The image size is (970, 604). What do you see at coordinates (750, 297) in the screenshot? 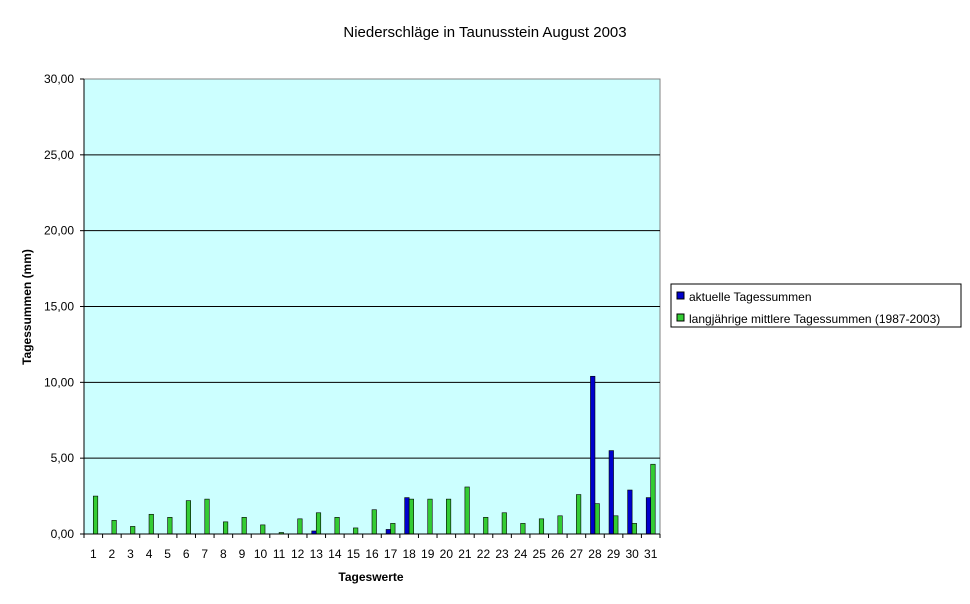
I see `legend-label-actual: aktuelle Tagessummen` at bounding box center [750, 297].